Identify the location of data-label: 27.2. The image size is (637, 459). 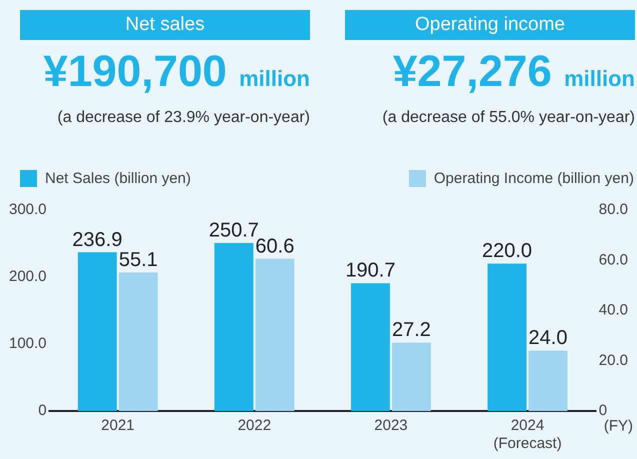
(411, 330).